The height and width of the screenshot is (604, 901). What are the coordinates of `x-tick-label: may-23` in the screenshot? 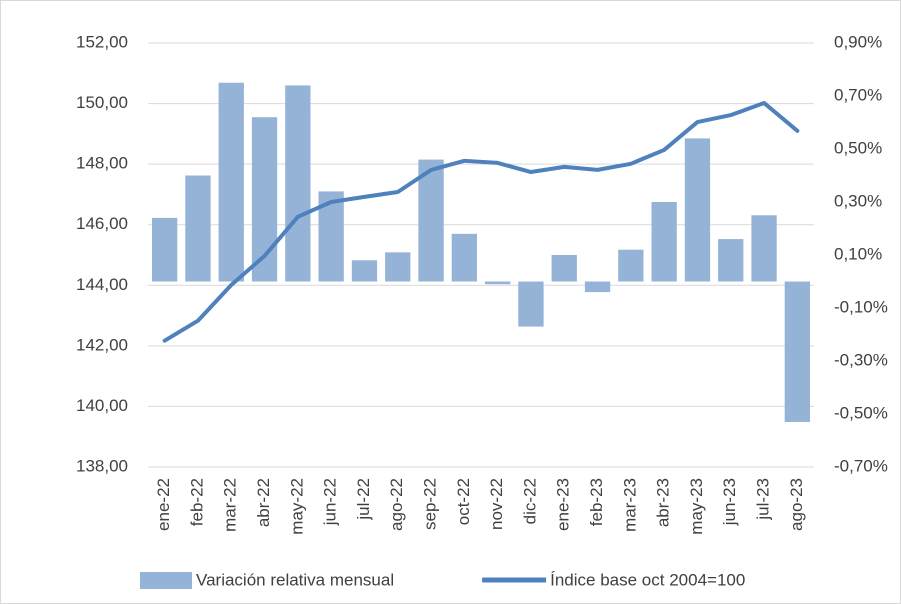 It's located at (696, 506).